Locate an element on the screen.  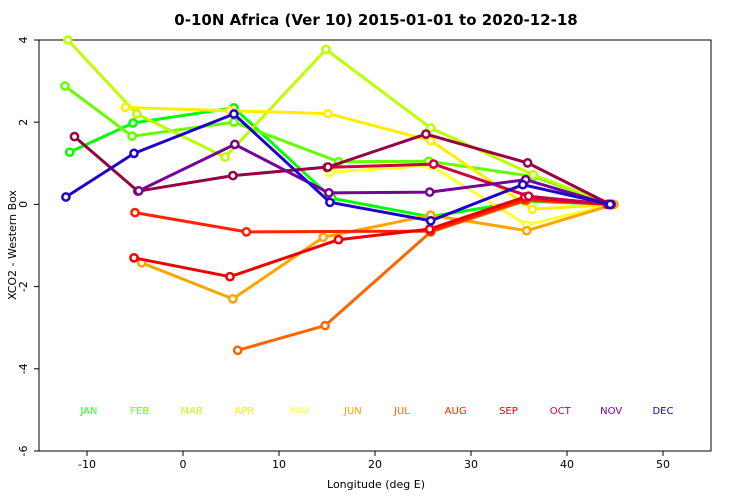
y-tick-label: -2 is located at coordinates (23, 286).